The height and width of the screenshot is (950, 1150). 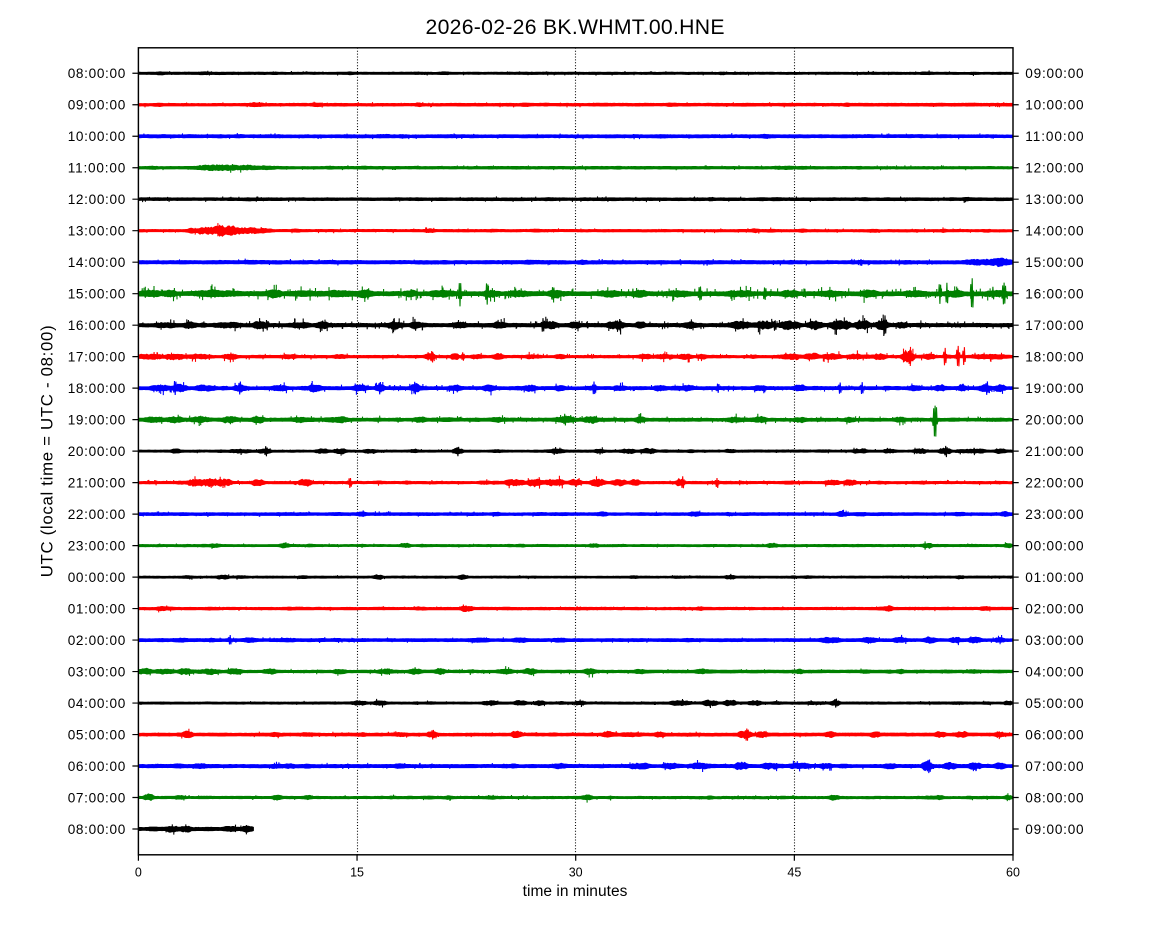 I want to click on svg-text: 30, so click(x=576, y=873).